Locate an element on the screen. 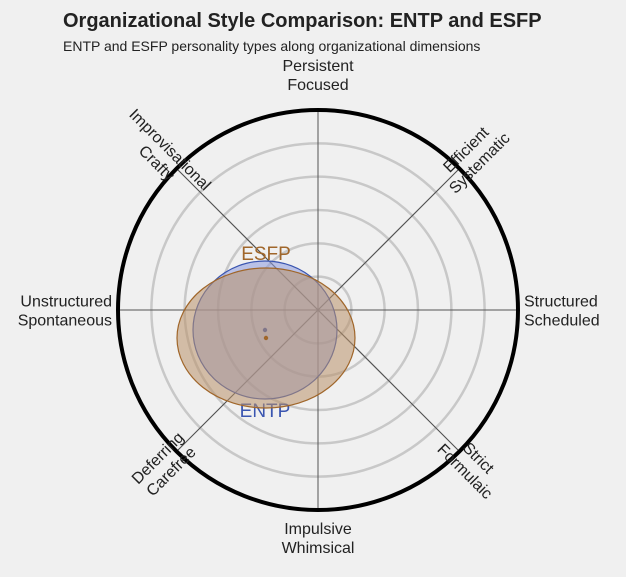 This screenshot has height=577, width=626. axis-label: DeferringCarefree is located at coordinates (165, 465).